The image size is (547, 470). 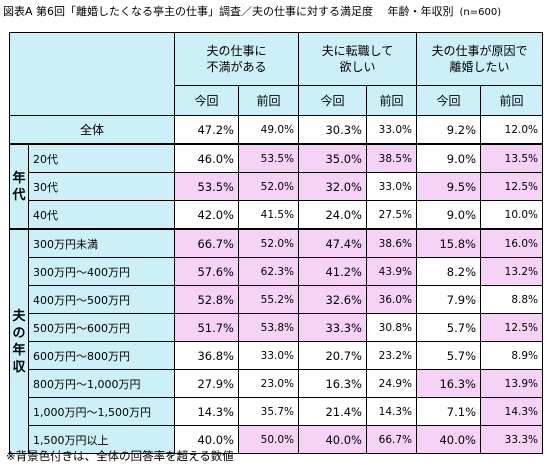 What do you see at coordinates (276, 271) in the screenshot?
I see `table-row: 300万円～400万円 57.6% 62.3% 41.2% 43.9% 8.2% 13.2%` at bounding box center [276, 271].